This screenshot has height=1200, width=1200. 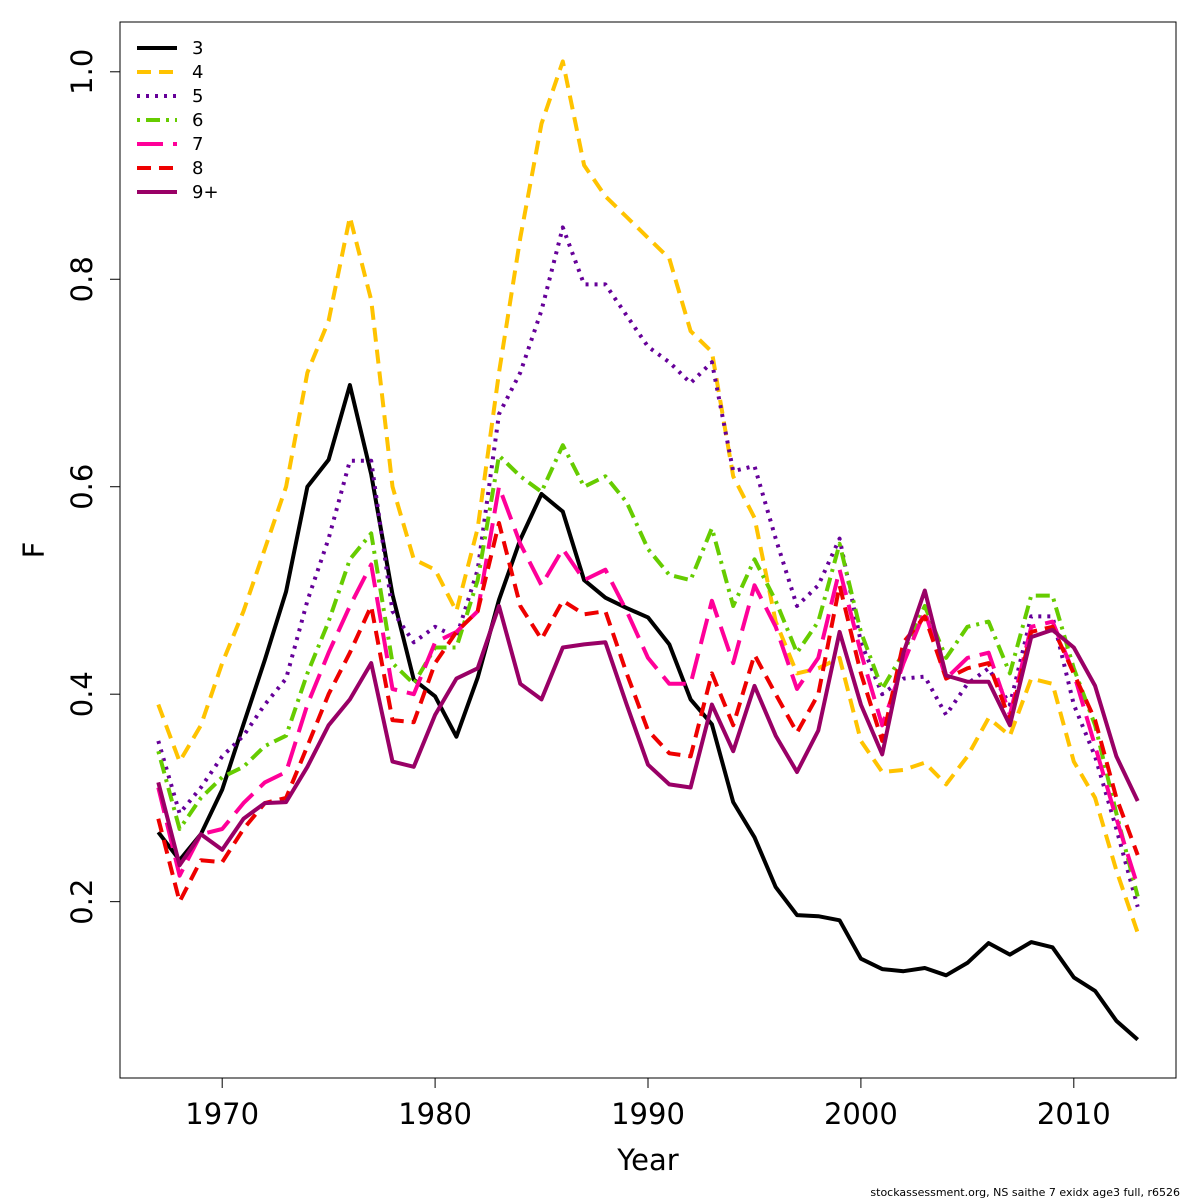 I want to click on y-tick-label: 0.4, so click(x=82, y=694).